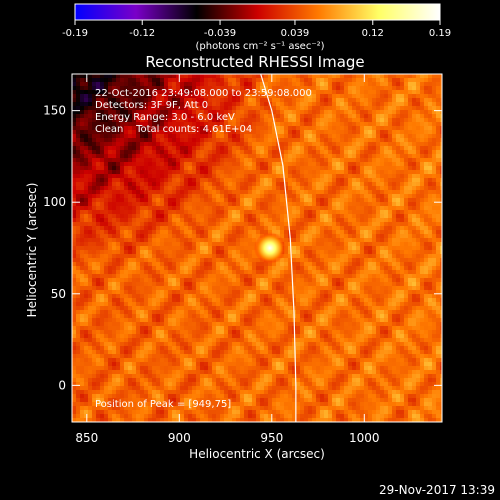  Describe the element at coordinates (165, 117) in the screenshot. I see `annotation-energy-range: Energy Range: 3.0 - 6.0 keV` at that location.